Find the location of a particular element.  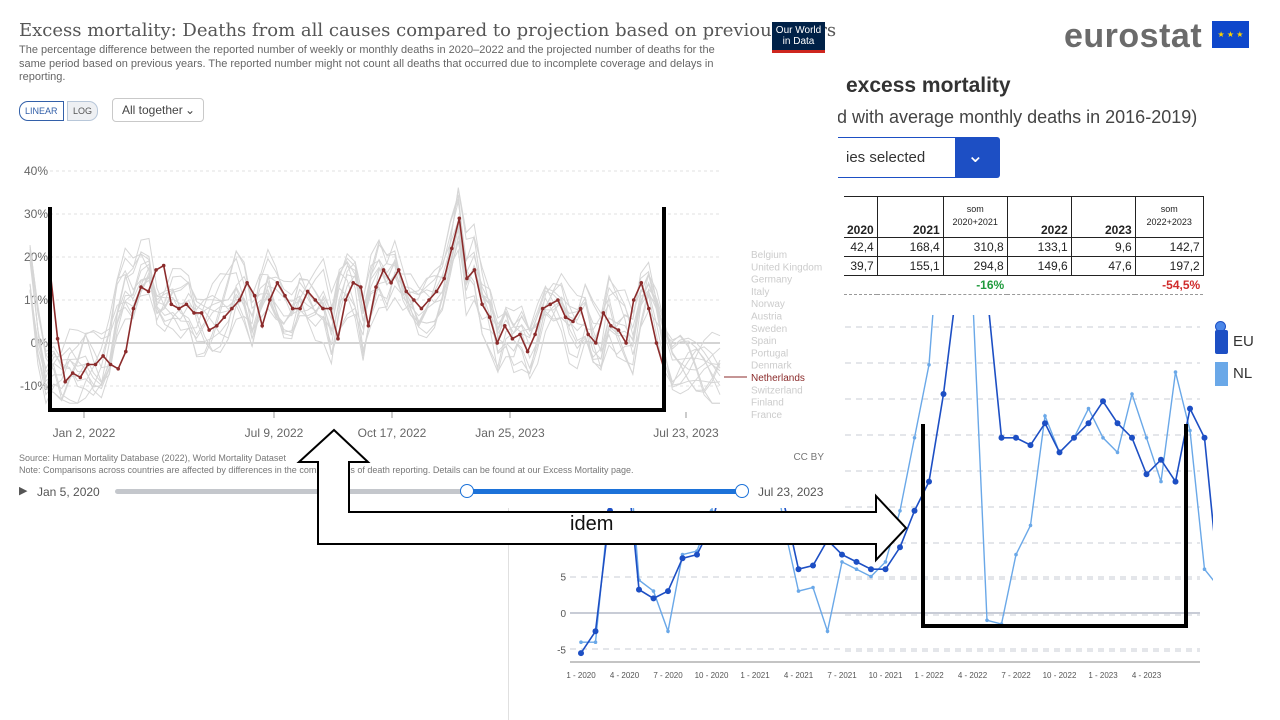

log-scale-button: LOG is located at coordinates (83, 111).